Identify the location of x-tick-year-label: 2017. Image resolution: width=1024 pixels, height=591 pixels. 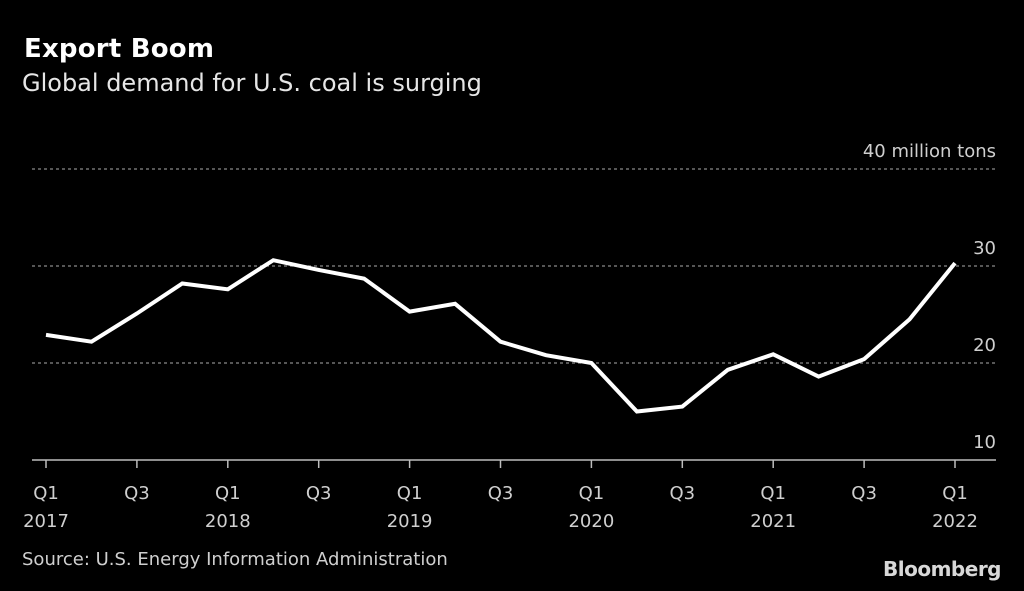
(46, 521).